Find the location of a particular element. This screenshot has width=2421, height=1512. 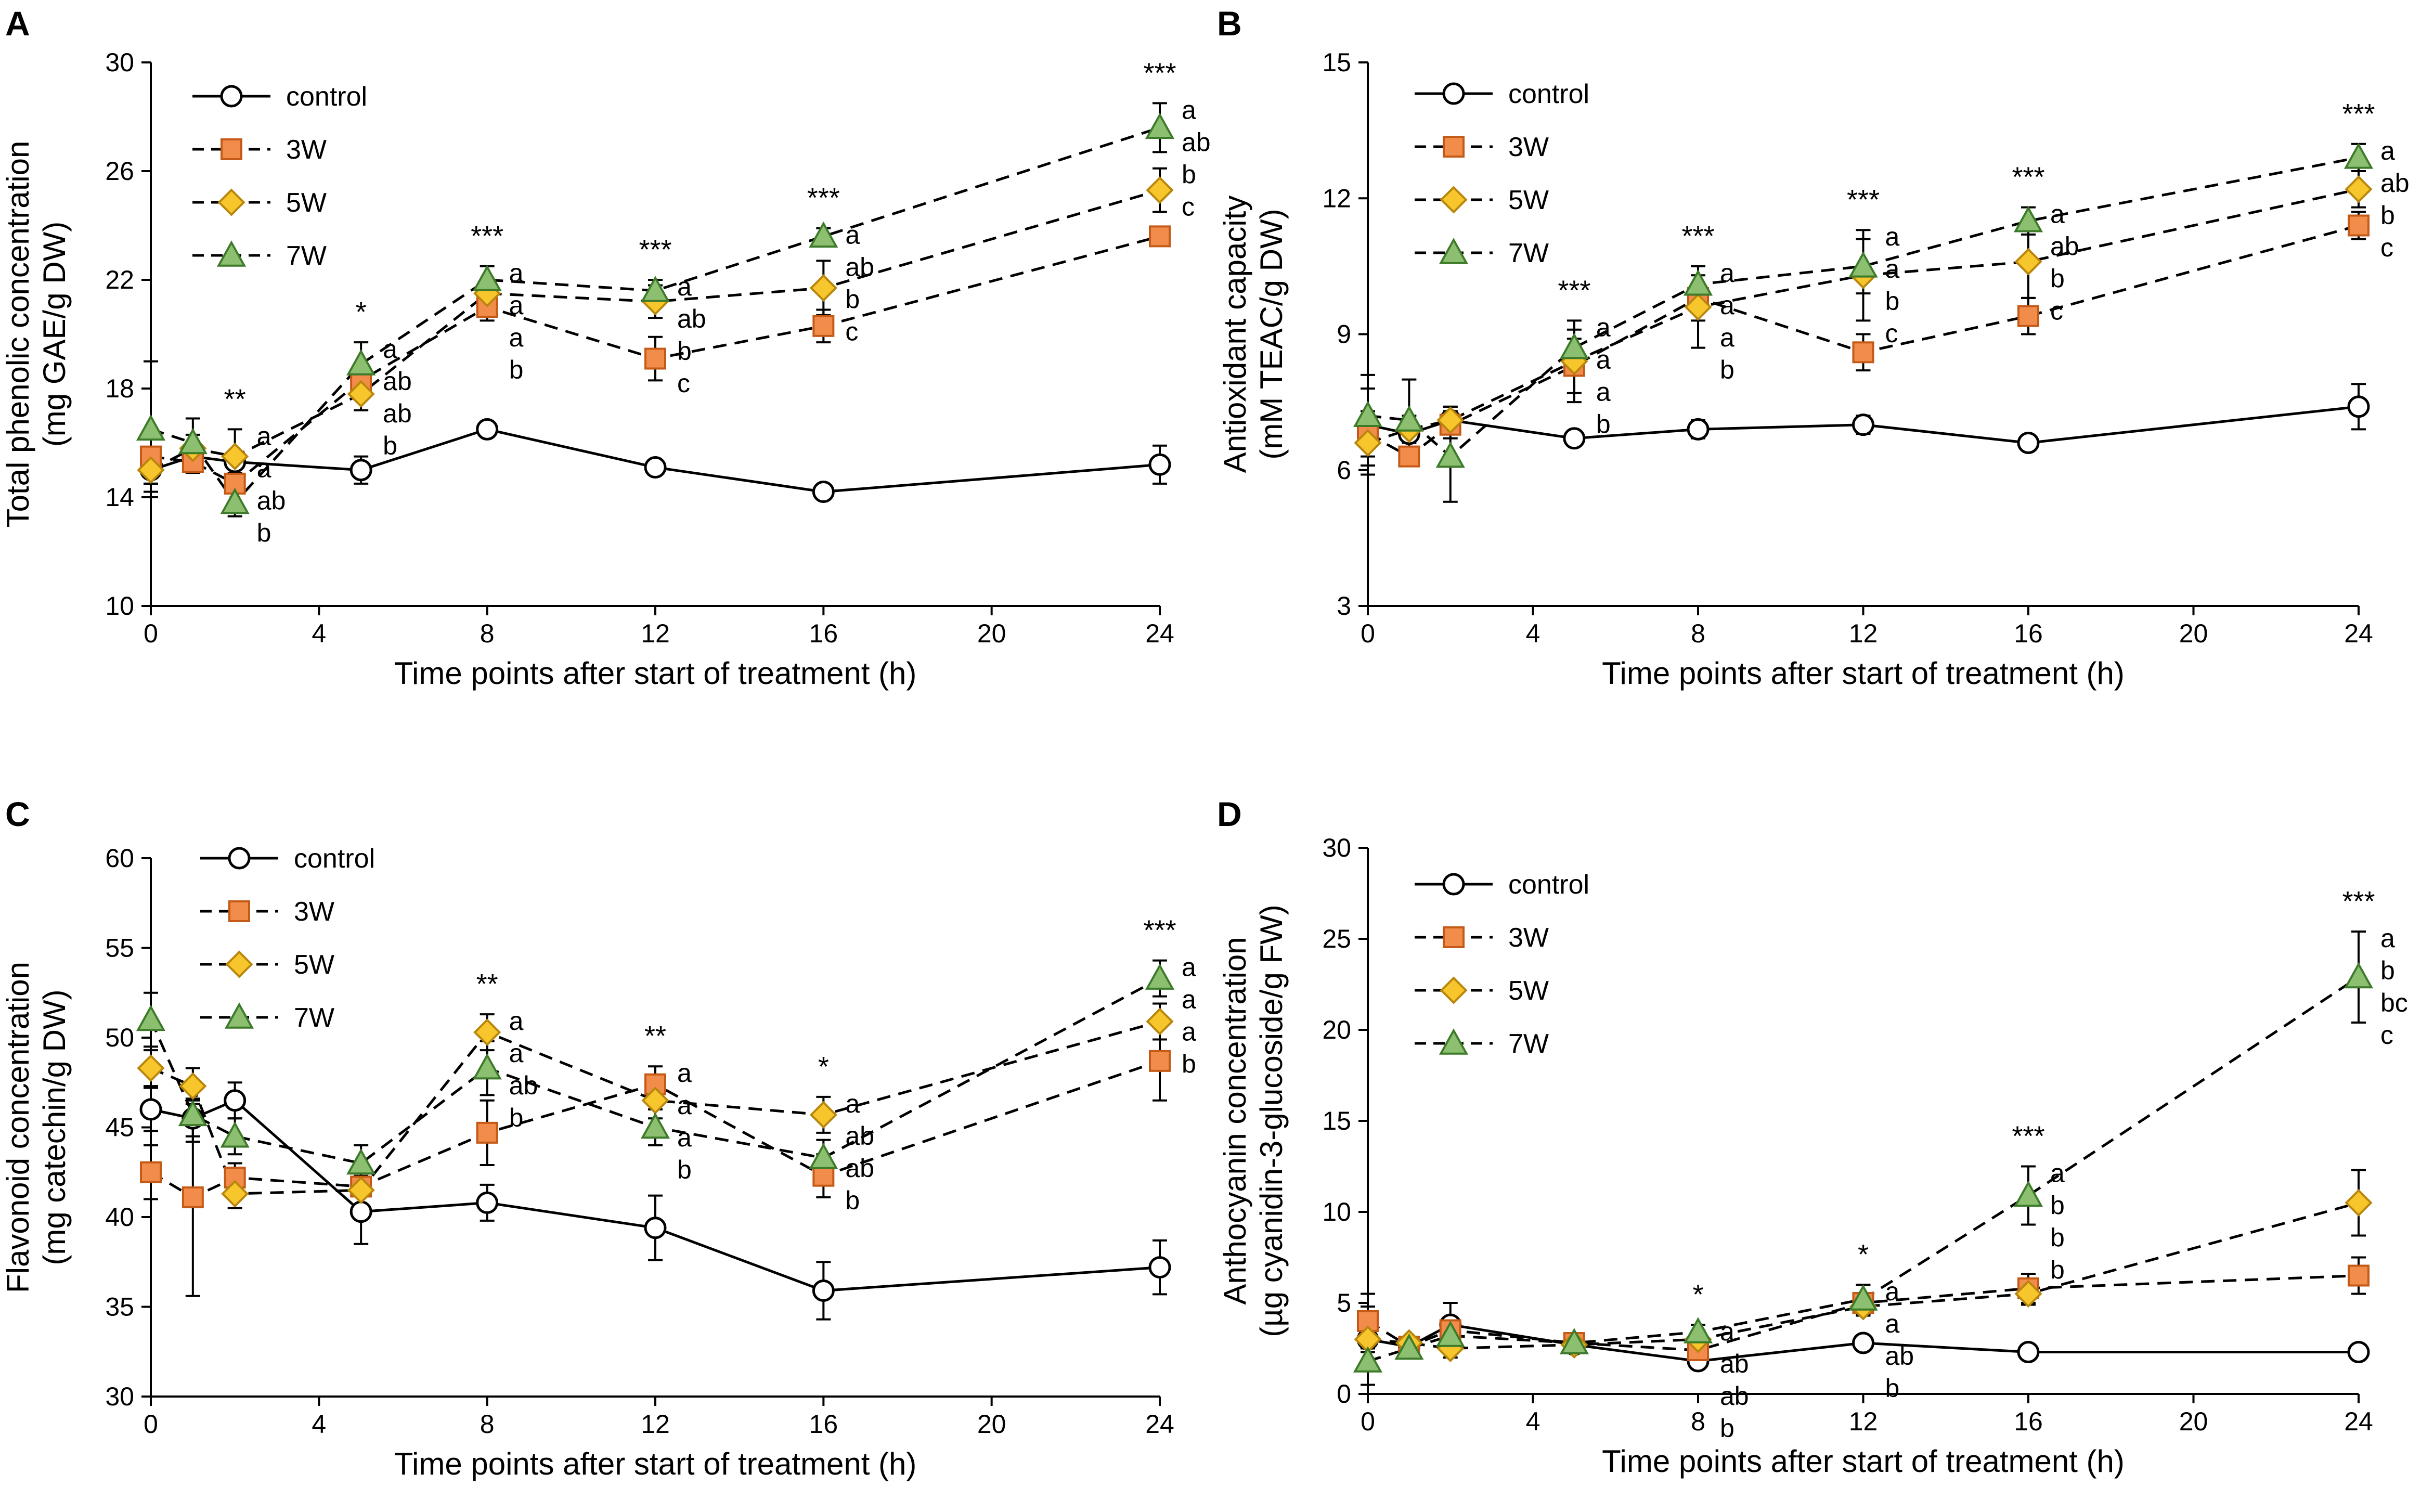

legend-circle-marker is located at coordinates (1453, 885).